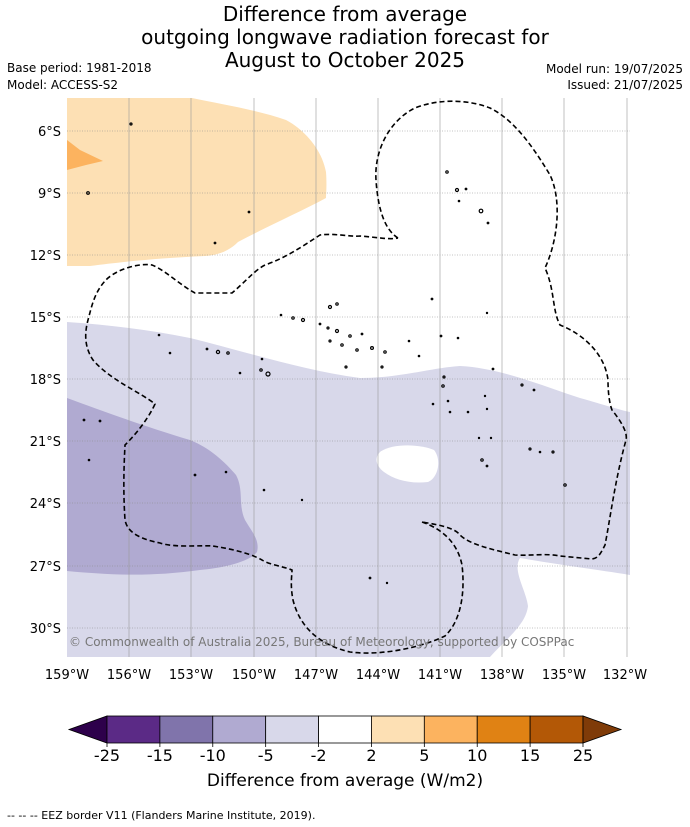 The width and height of the screenshot is (690, 827). I want to click on anomaly-region-minus10-minus5, so click(162, 486).